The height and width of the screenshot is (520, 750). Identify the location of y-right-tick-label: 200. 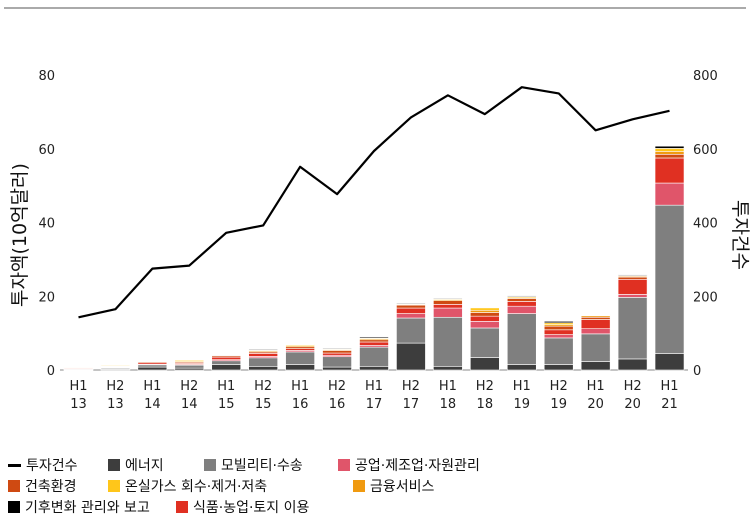
(705, 297).